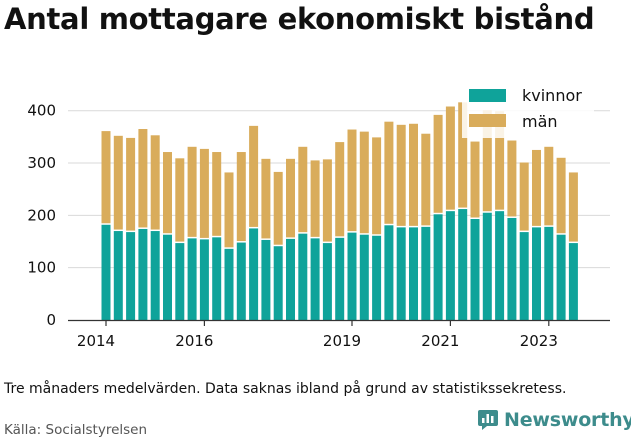 This screenshot has height=439, width=631. Describe the element at coordinates (488, 420) in the screenshot. I see `newsworthy-logo-icon` at that location.